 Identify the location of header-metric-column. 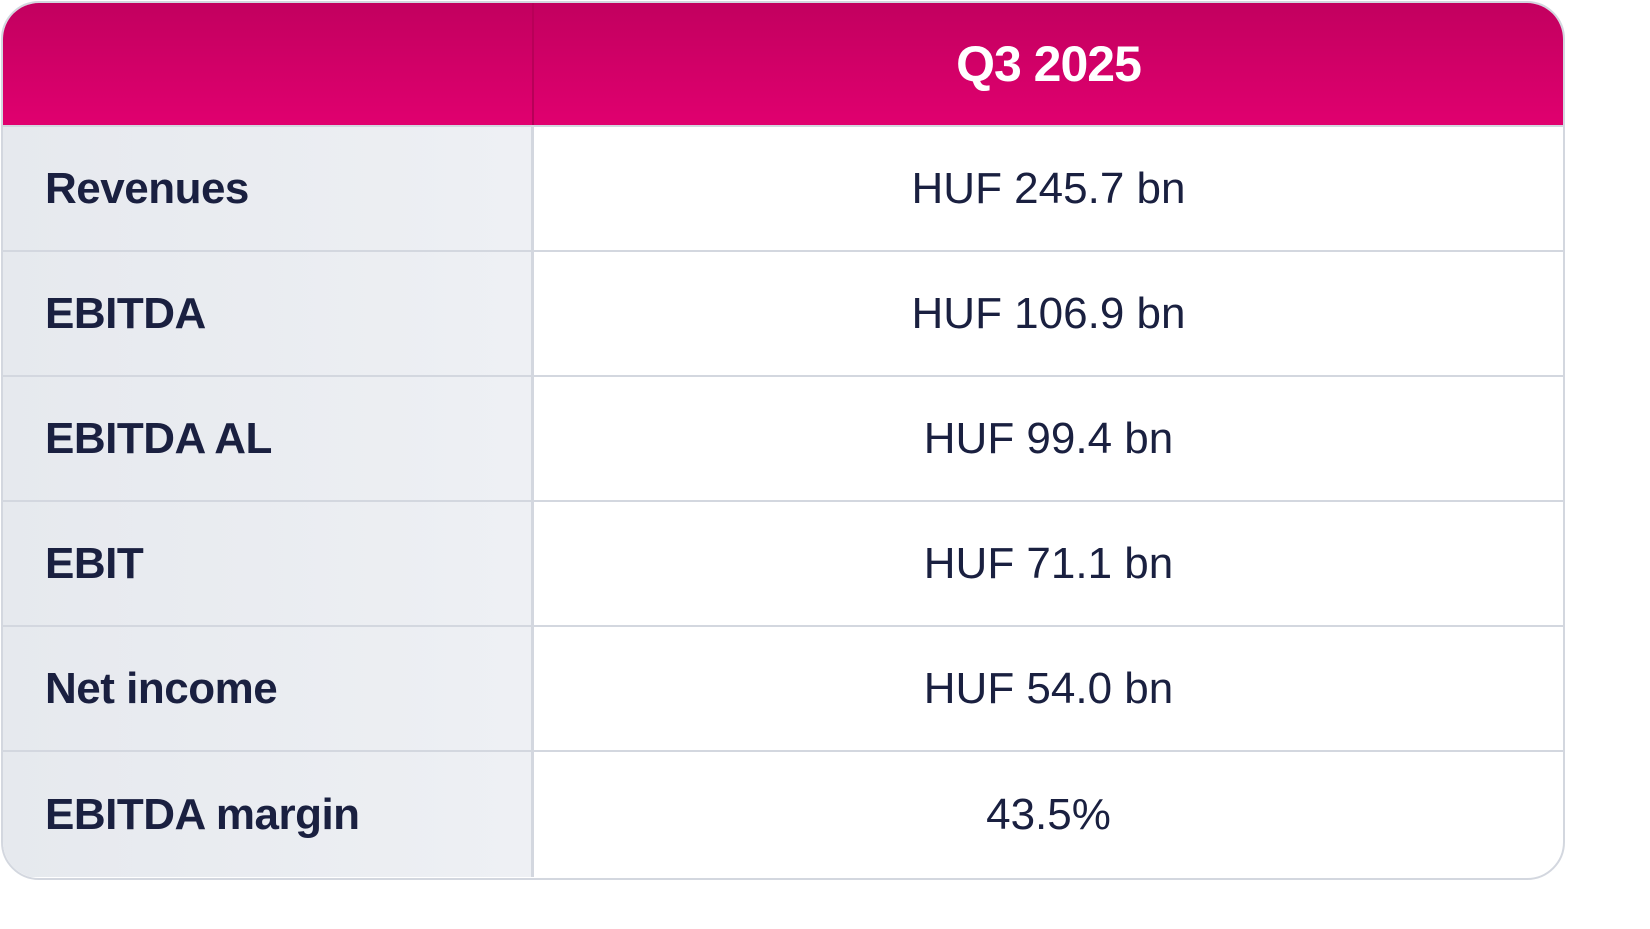
(268, 64).